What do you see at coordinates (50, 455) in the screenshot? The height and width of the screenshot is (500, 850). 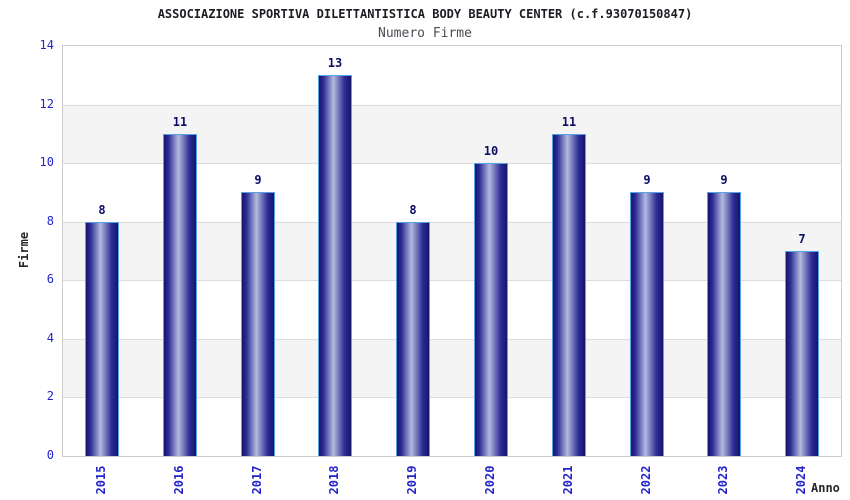 I see `y-tick-label: 0` at bounding box center [50, 455].